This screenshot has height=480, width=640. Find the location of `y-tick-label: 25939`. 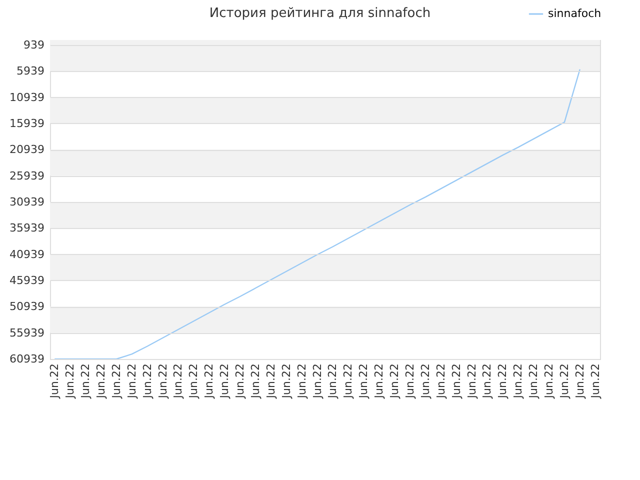

y-tick-label: 25939 is located at coordinates (27, 175).